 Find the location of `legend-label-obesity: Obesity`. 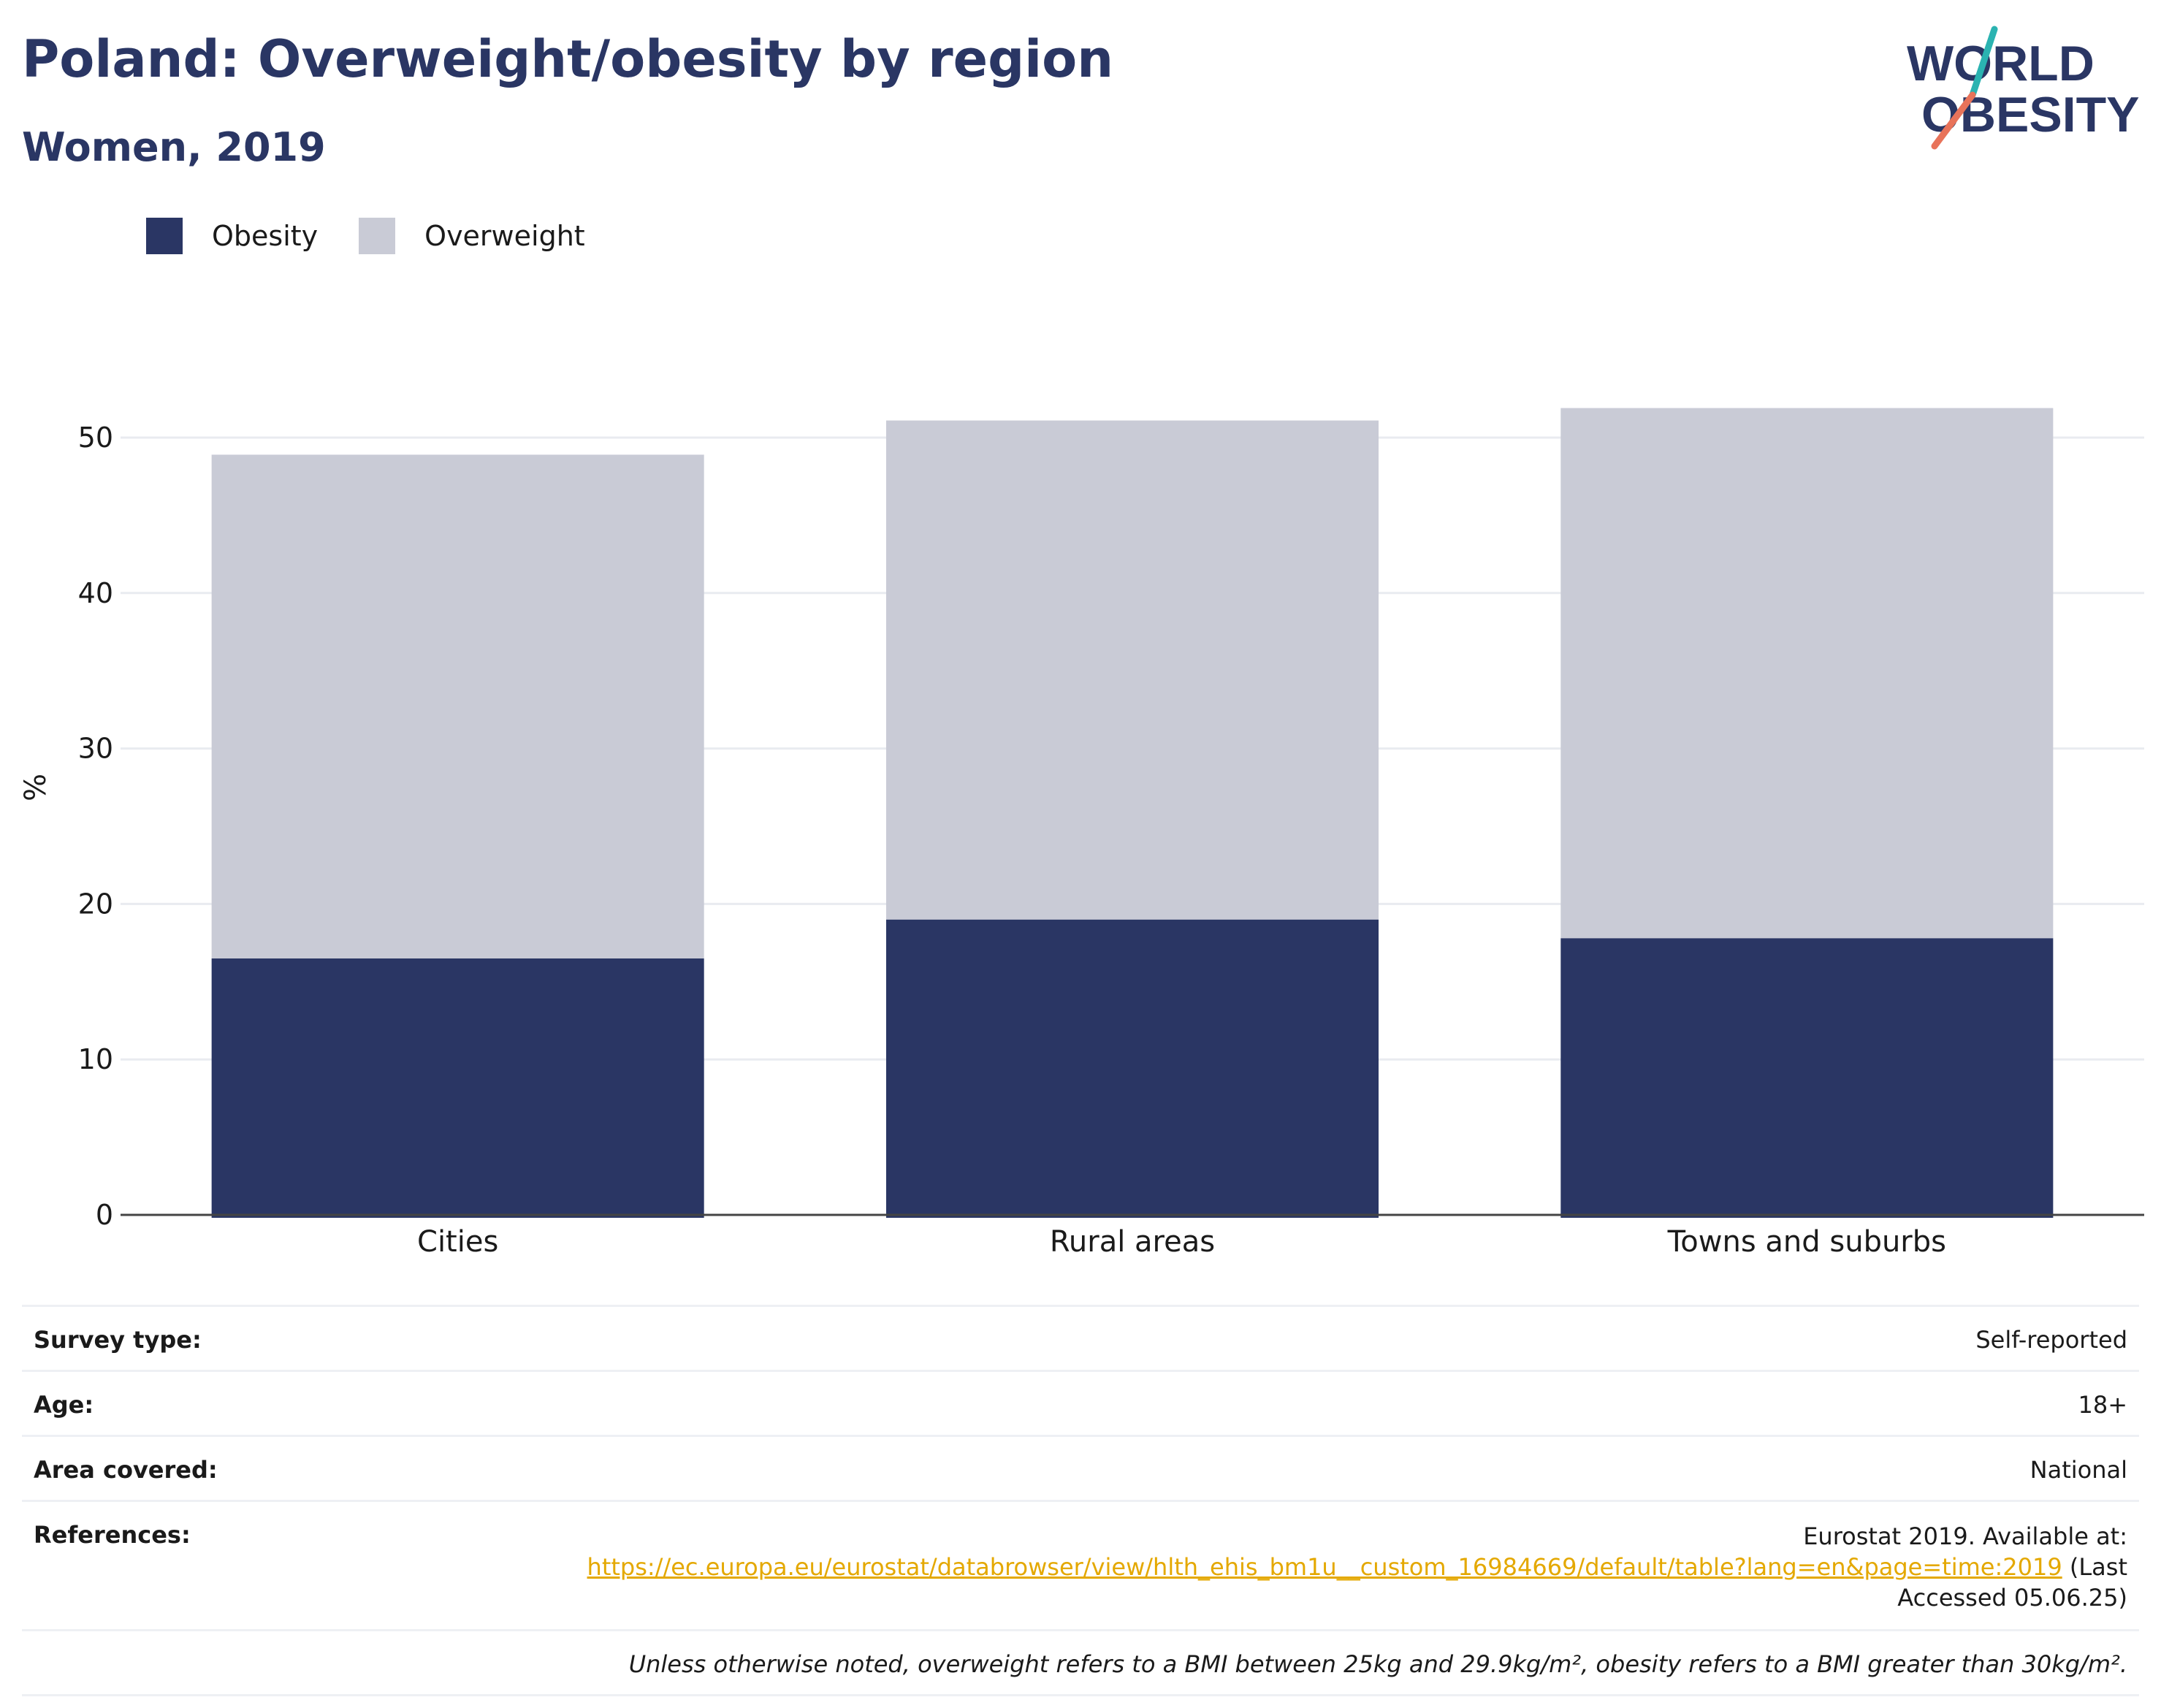

legend-label-obesity: Obesity is located at coordinates (265, 236).